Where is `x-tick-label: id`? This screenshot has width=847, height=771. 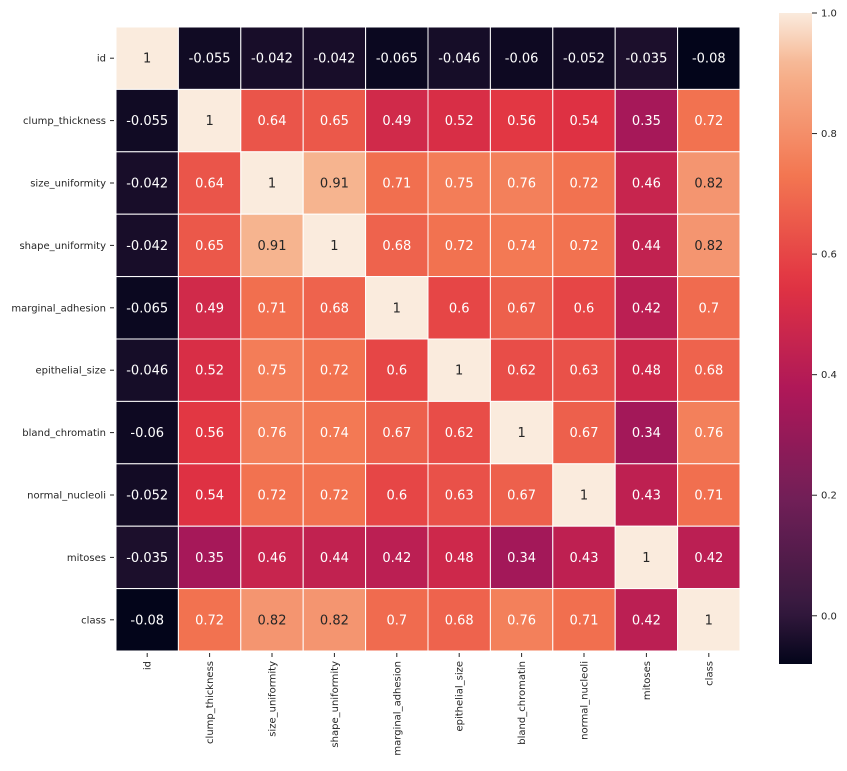 x-tick-label: id is located at coordinates (148, 665).